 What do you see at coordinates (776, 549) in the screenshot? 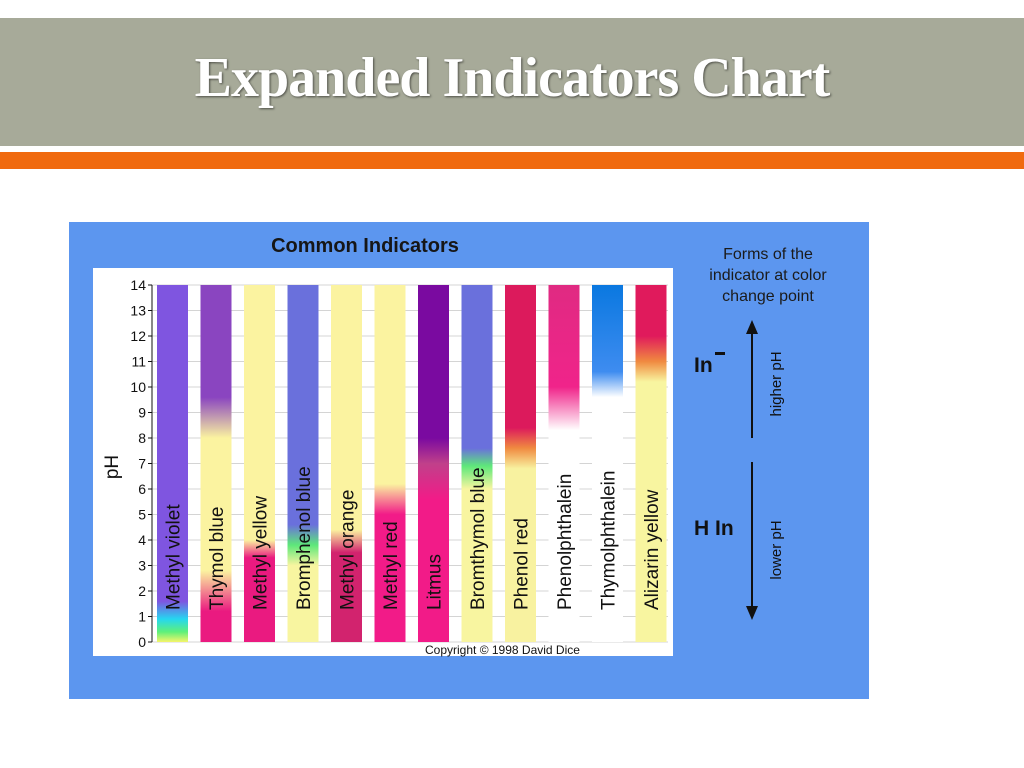
I see `lower-ph-label: lower pH` at bounding box center [776, 549].